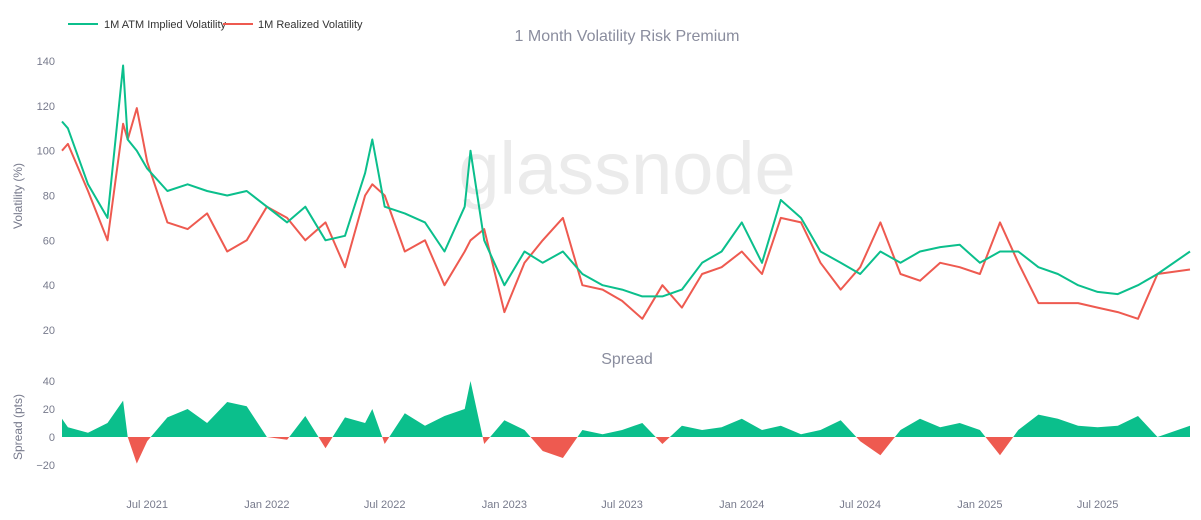 The image size is (1201, 520). I want to click on spread-positive-area, so click(626, 409).